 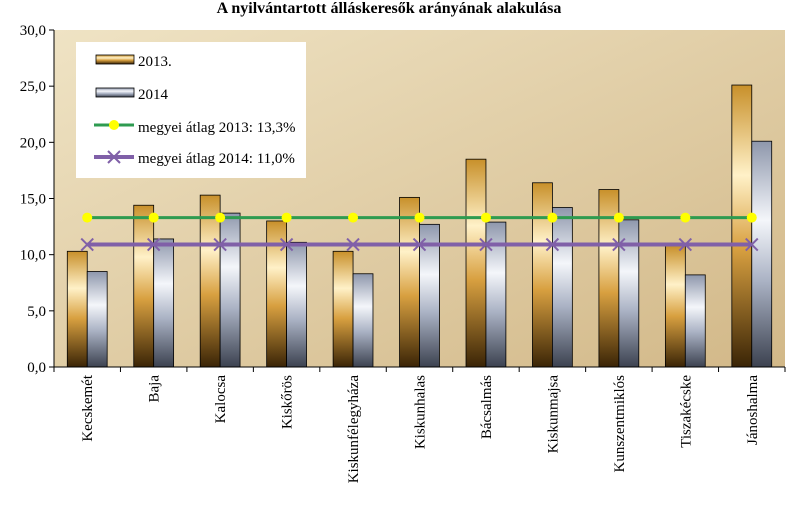 What do you see at coordinates (88, 407) in the screenshot?
I see `x-tick-label: Kecskemét` at bounding box center [88, 407].